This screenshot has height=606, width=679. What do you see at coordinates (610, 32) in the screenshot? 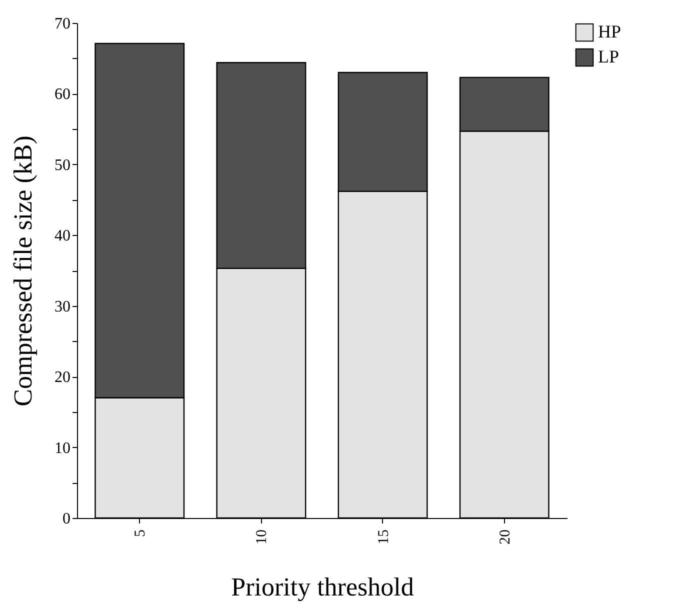
I see `legend-label: HP` at bounding box center [610, 32].